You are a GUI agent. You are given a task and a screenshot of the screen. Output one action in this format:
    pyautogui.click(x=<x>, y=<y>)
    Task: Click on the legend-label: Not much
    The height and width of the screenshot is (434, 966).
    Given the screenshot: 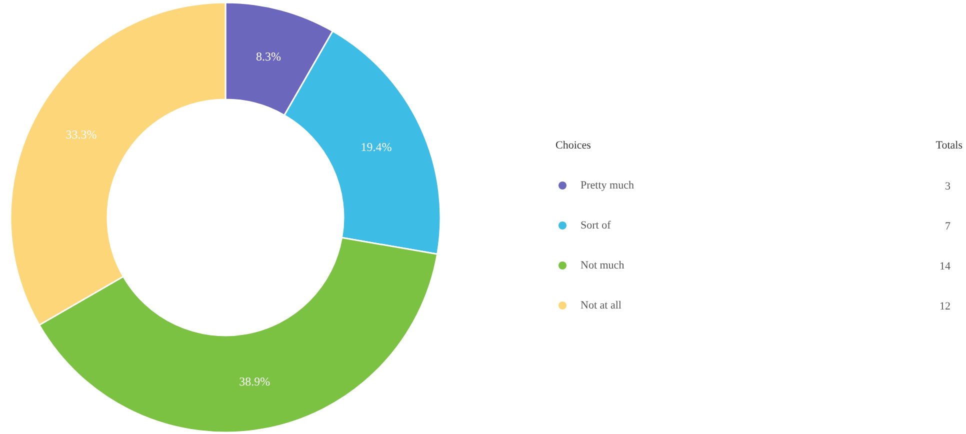 What is the action you would take?
    pyautogui.click(x=602, y=266)
    